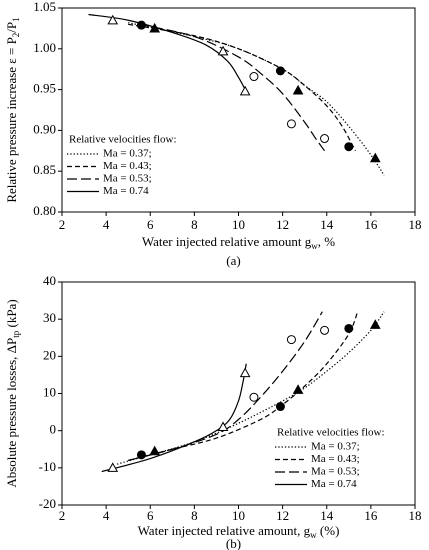 This screenshot has width=429, height=550. Describe the element at coordinates (327, 241) in the screenshot. I see `label-part: , %` at that location.